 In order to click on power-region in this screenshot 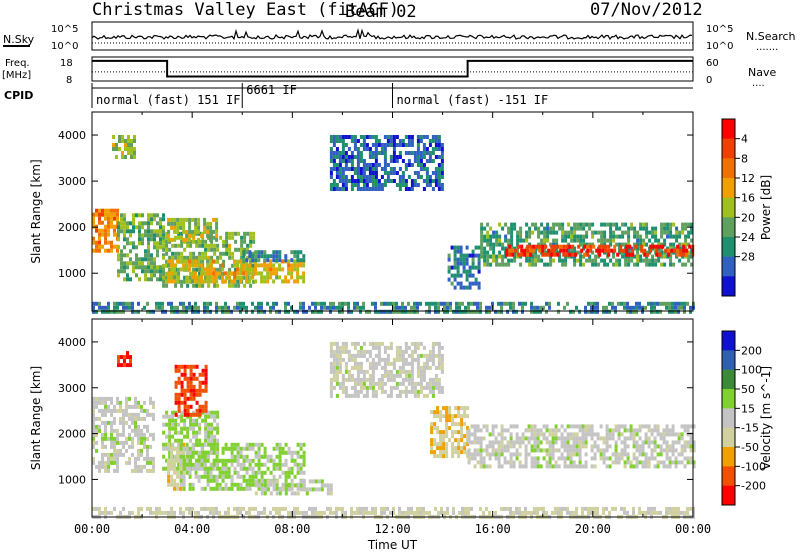, I will do `click(124, 147)`.